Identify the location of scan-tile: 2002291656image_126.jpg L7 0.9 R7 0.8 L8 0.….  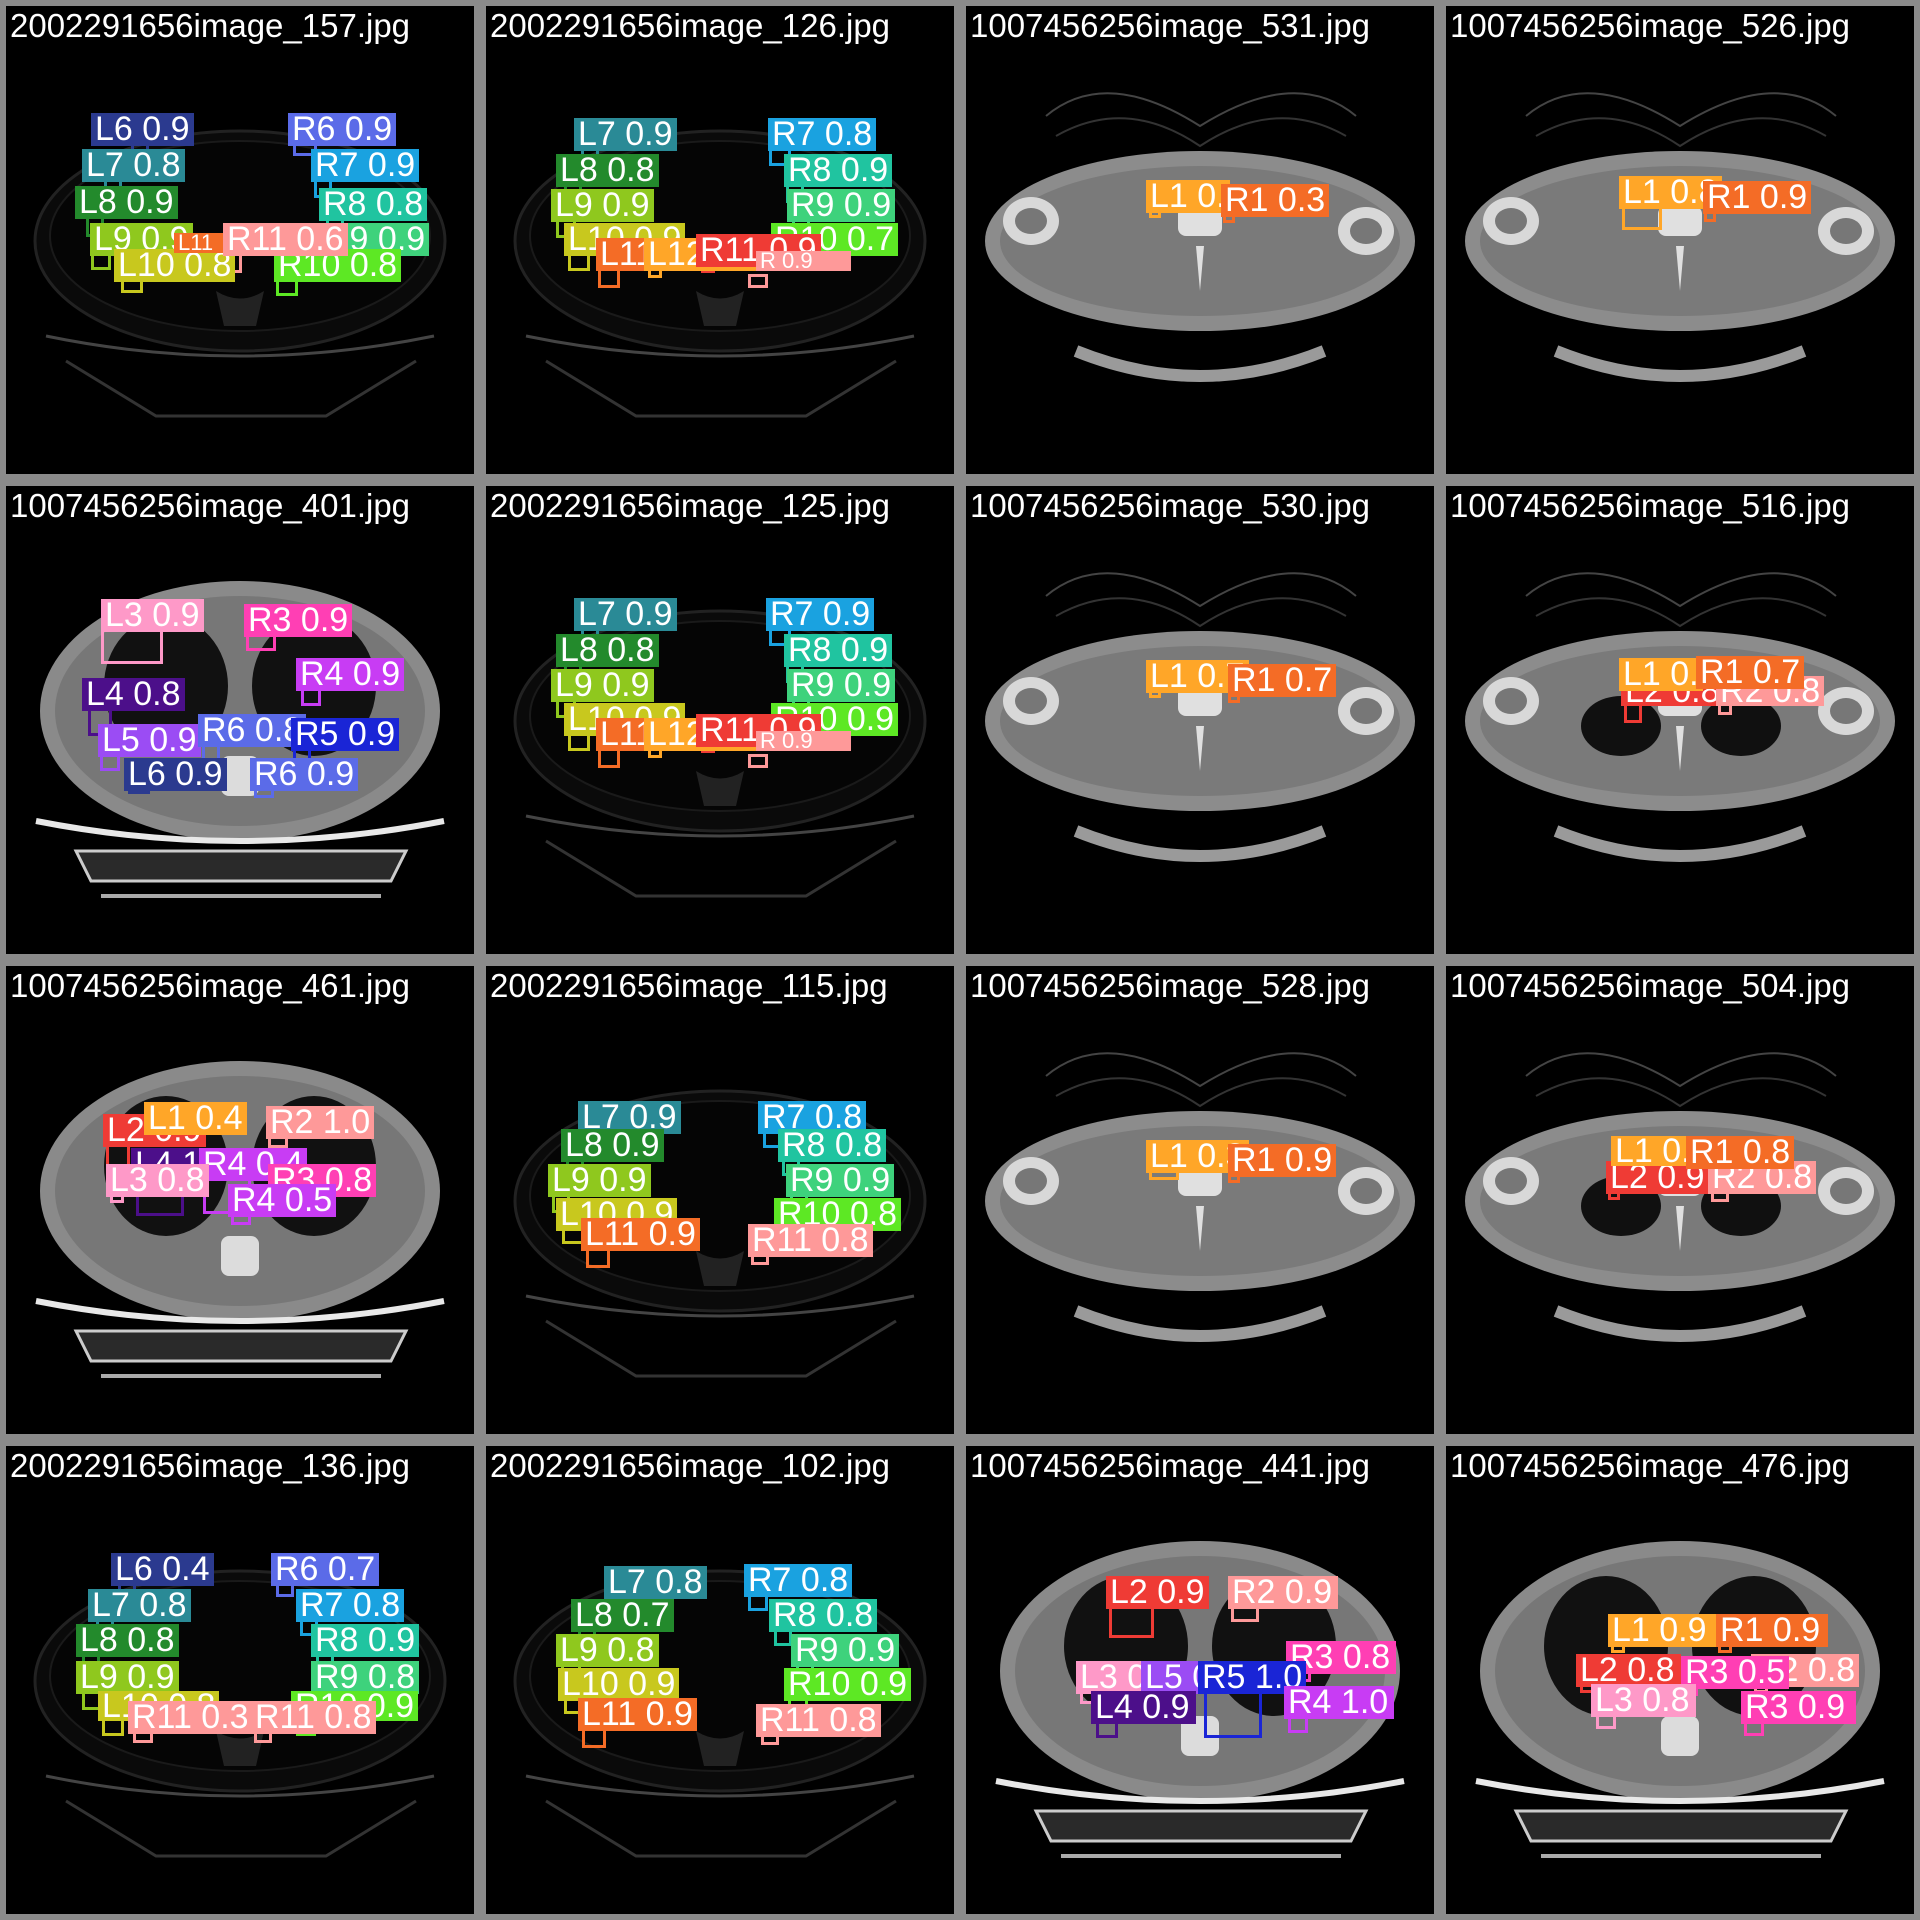
(720, 240).